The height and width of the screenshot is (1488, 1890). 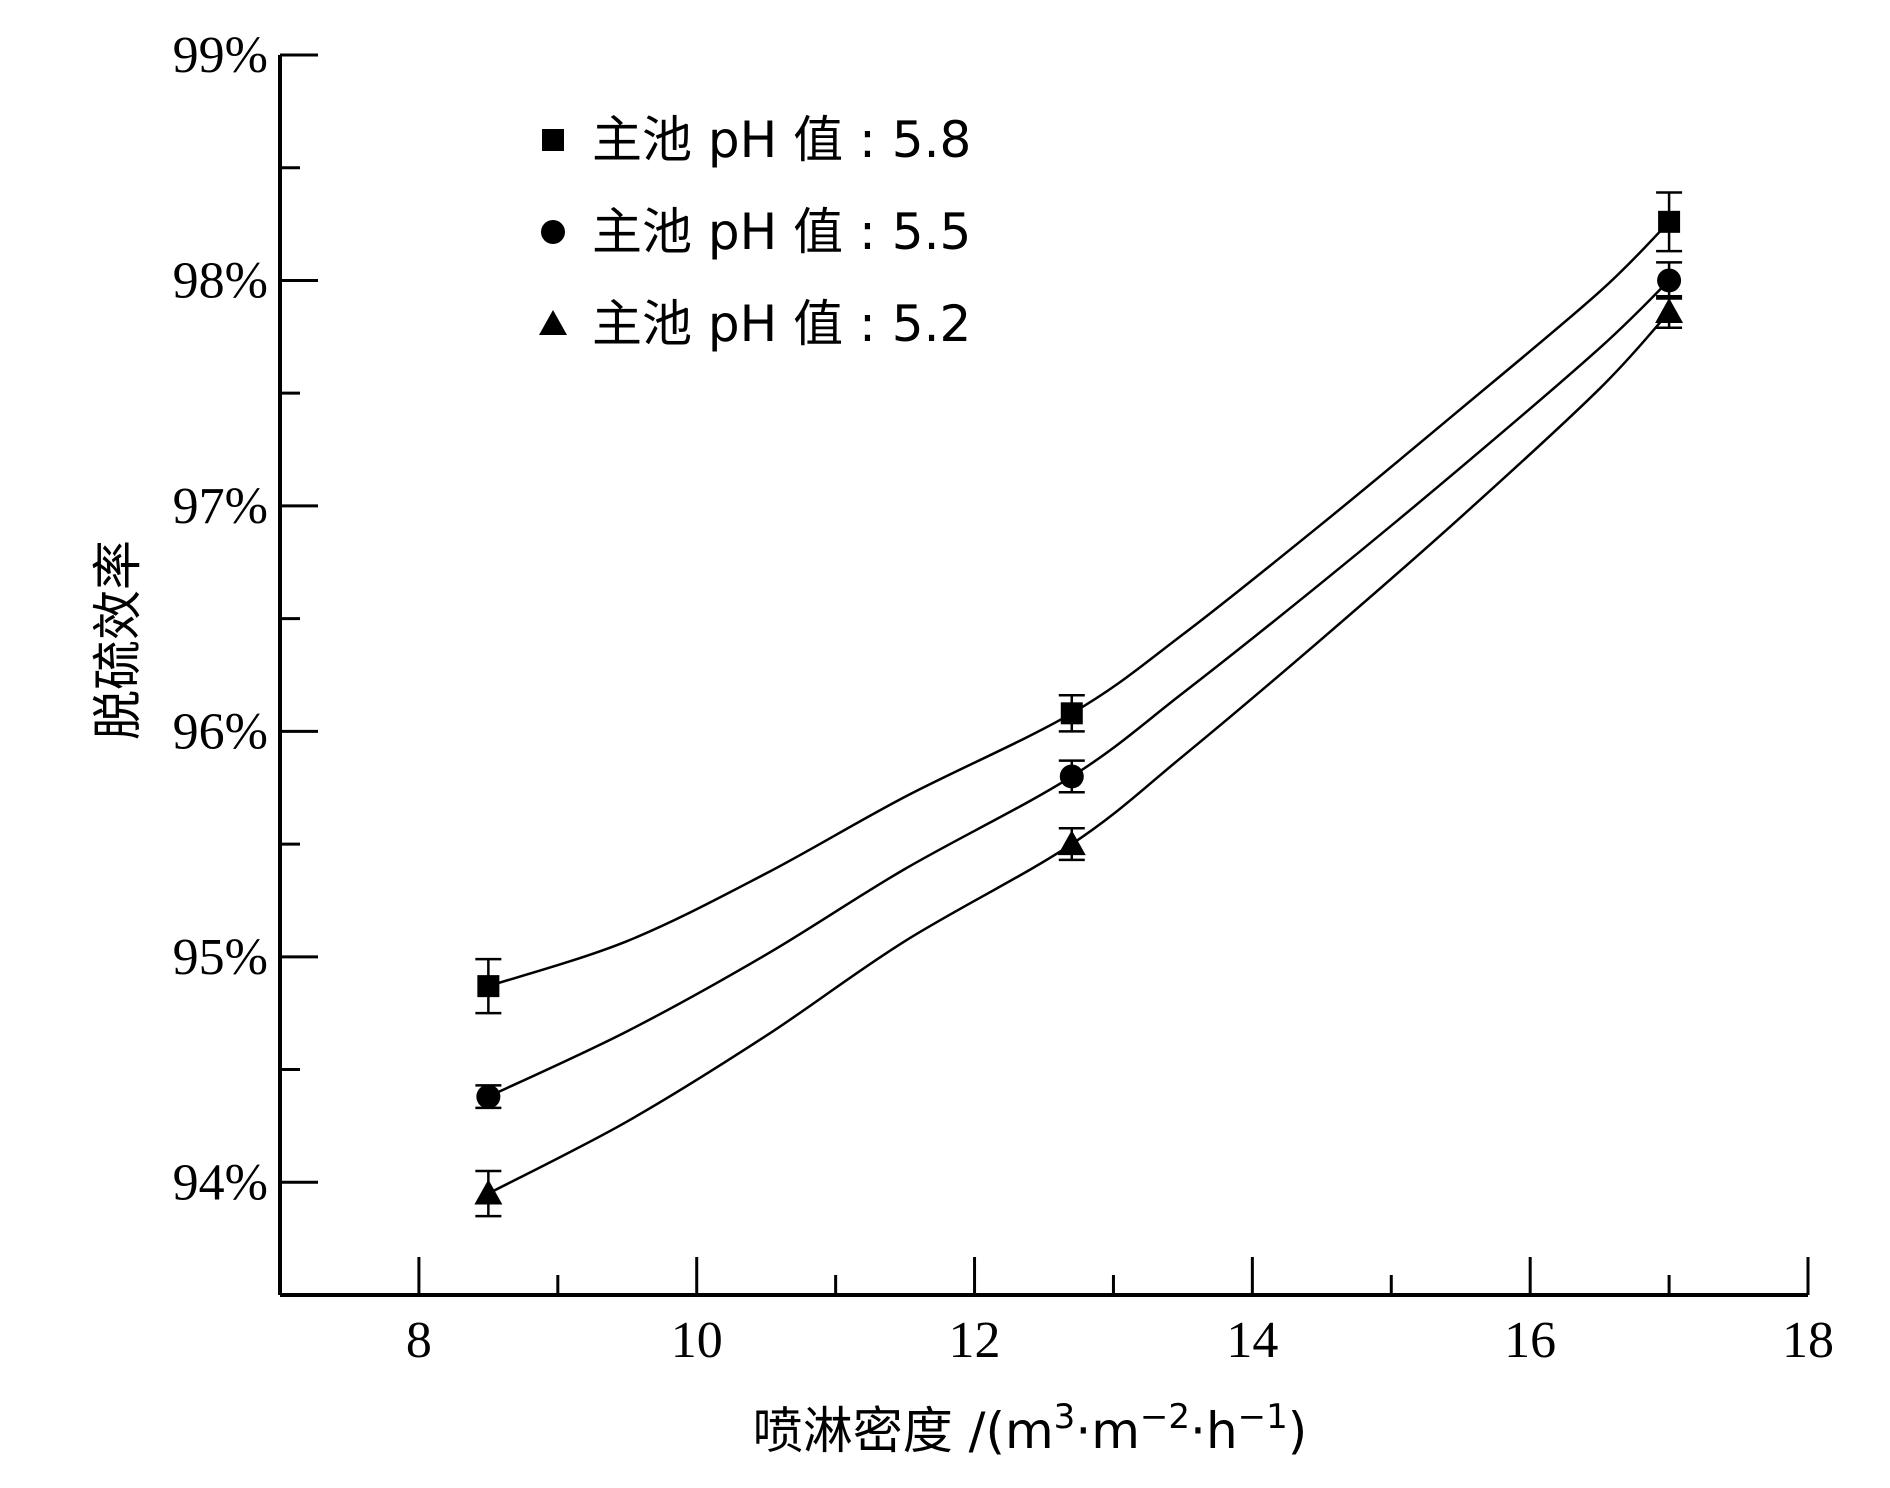 What do you see at coordinates (1214, 1431) in the screenshot?
I see `x-axis-title-mid2: ·h` at bounding box center [1214, 1431].